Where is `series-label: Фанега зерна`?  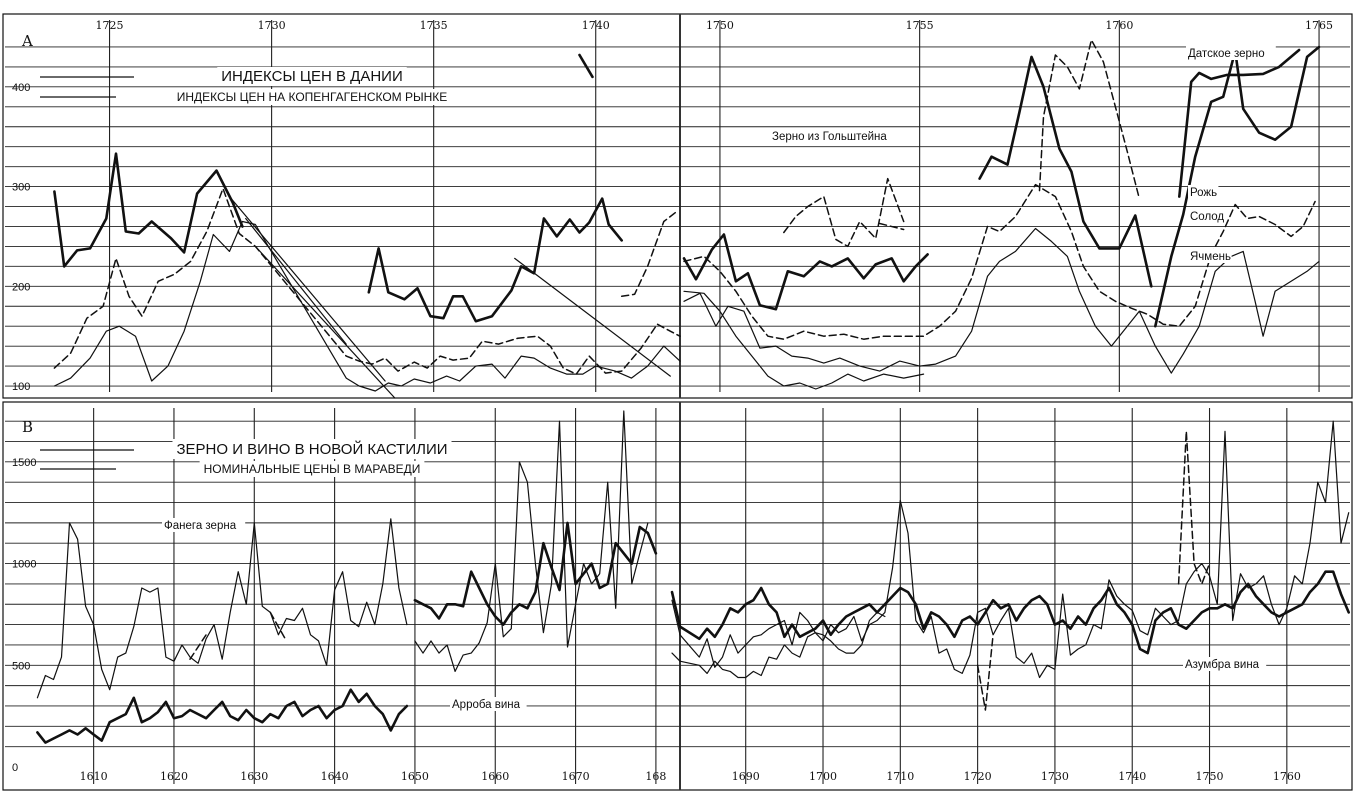
series-label: Фанега зерна is located at coordinates (200, 526).